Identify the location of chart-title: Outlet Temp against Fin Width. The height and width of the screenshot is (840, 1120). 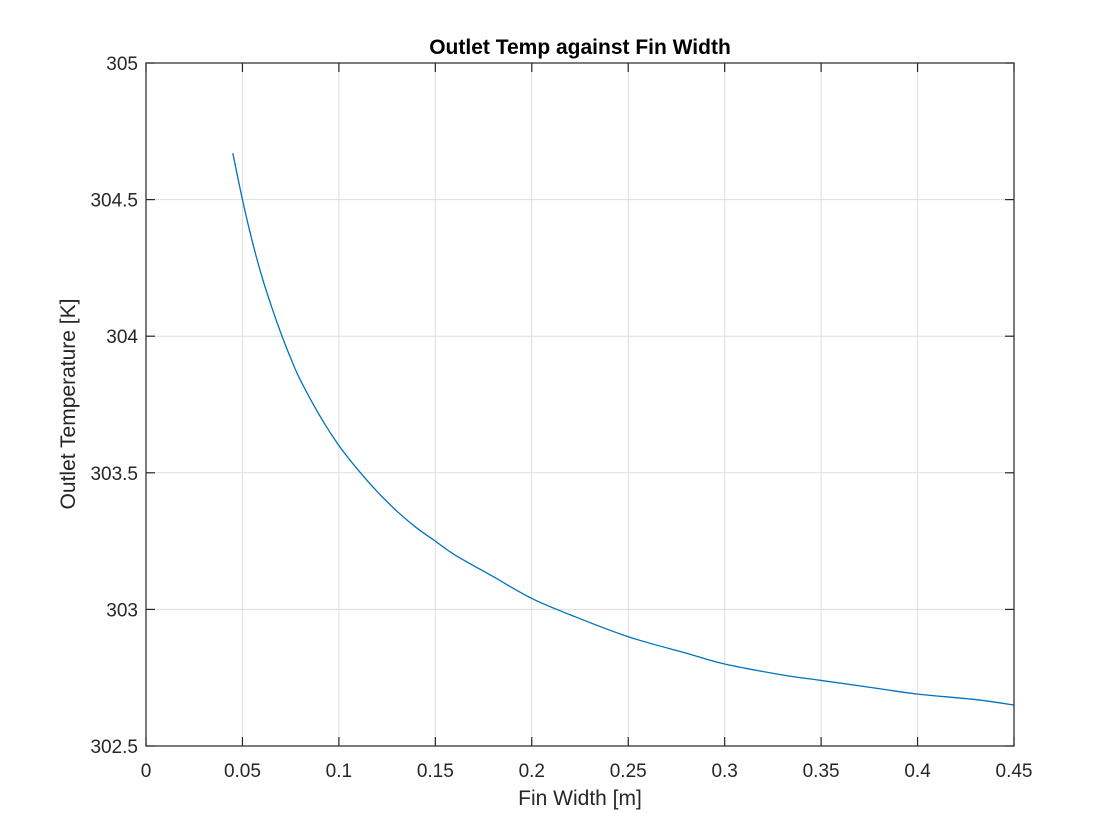
(580, 47).